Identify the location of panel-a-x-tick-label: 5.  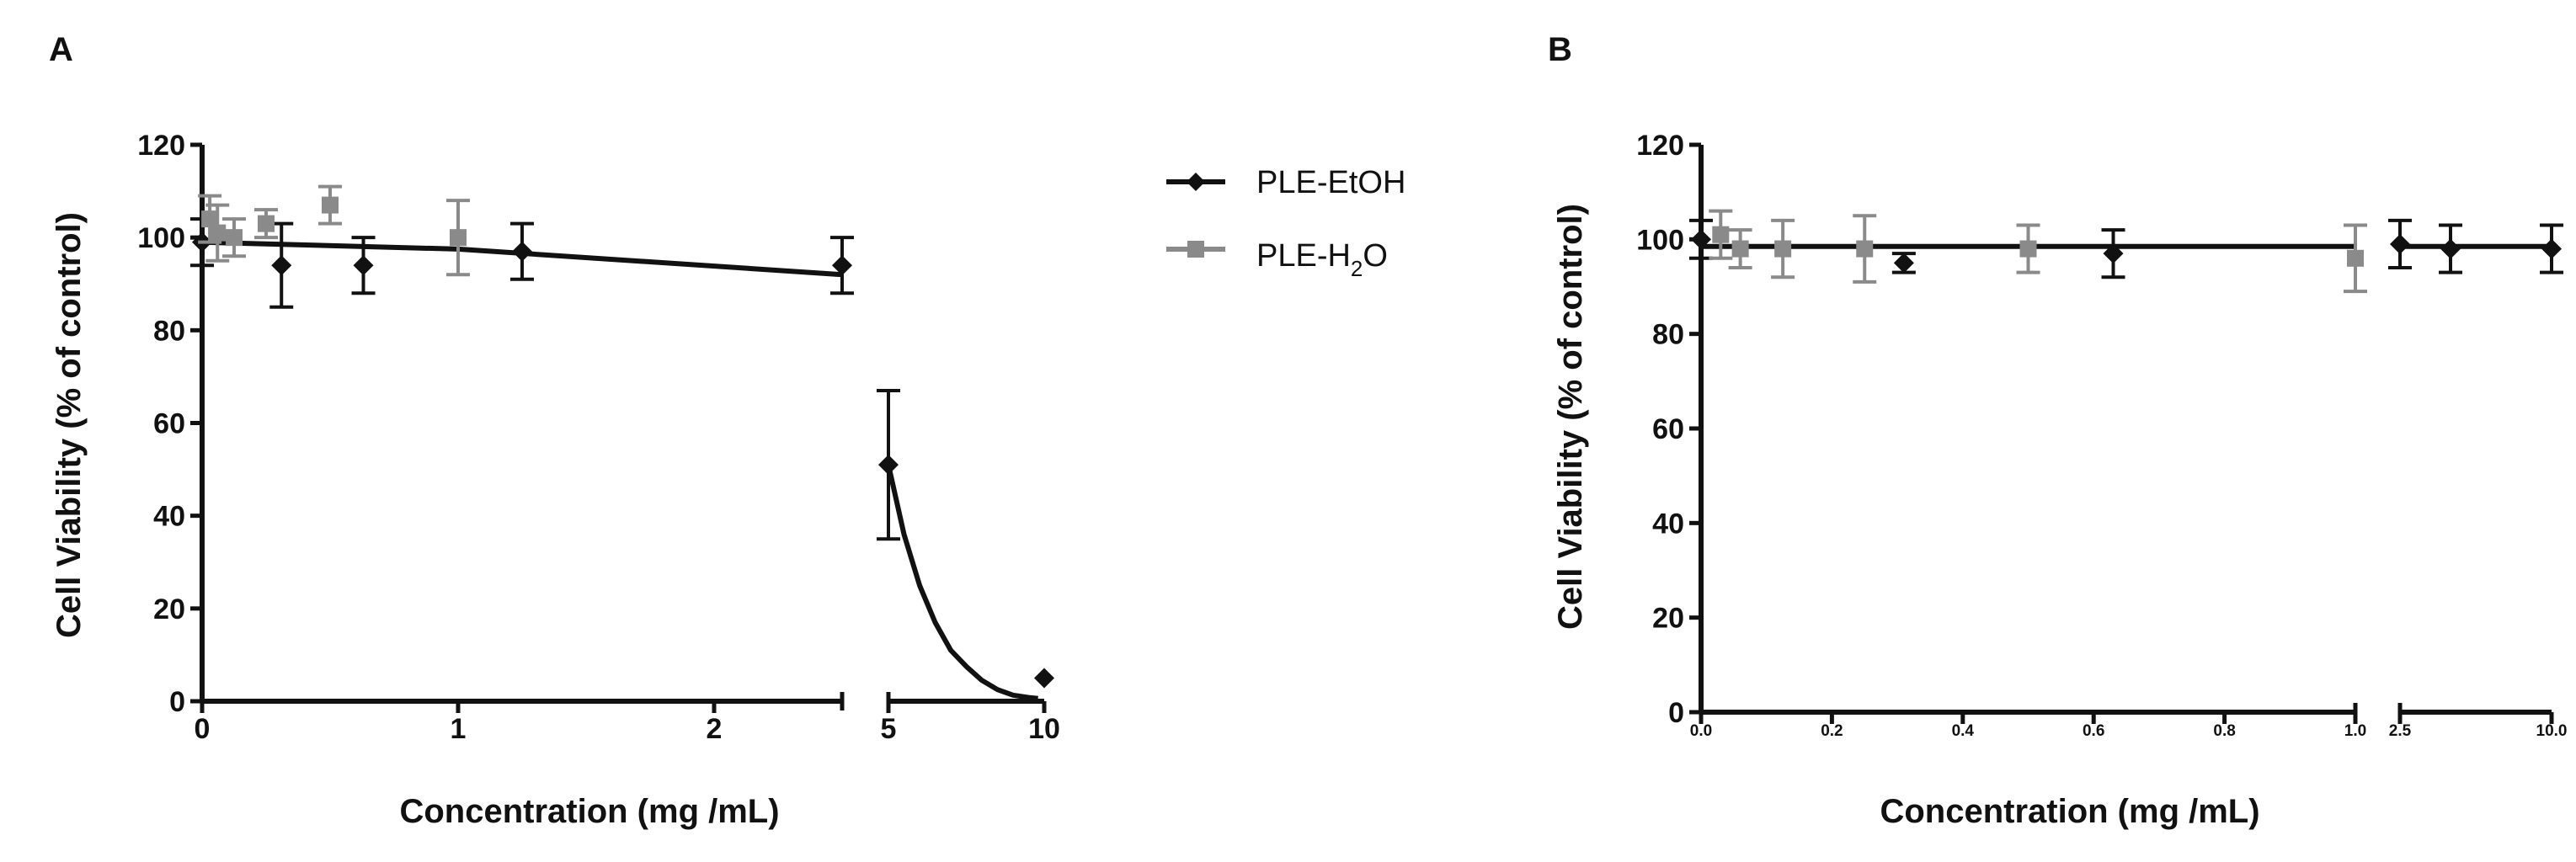
(889, 729).